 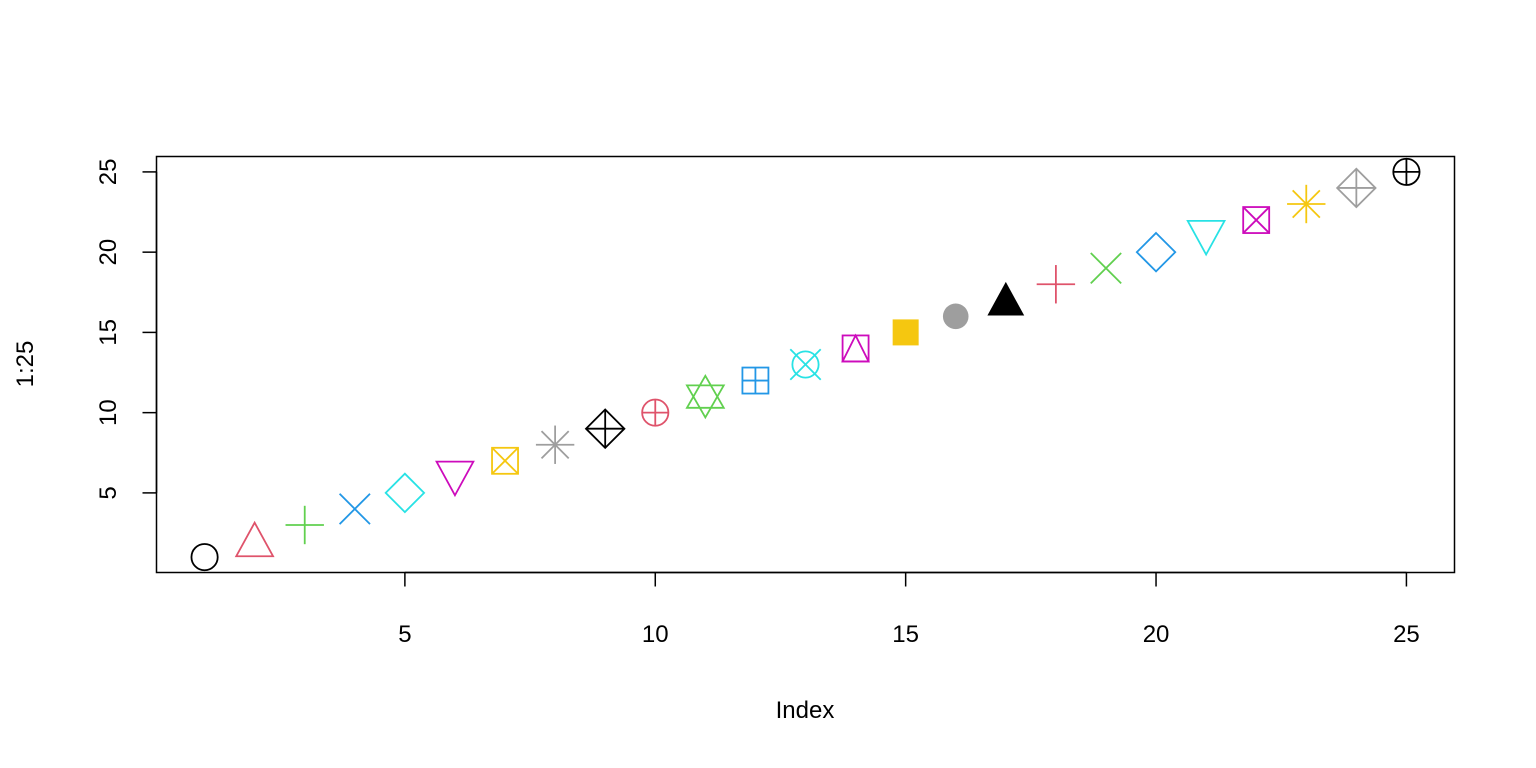 What do you see at coordinates (108, 252) in the screenshot?
I see `y-tick-label: 20` at bounding box center [108, 252].